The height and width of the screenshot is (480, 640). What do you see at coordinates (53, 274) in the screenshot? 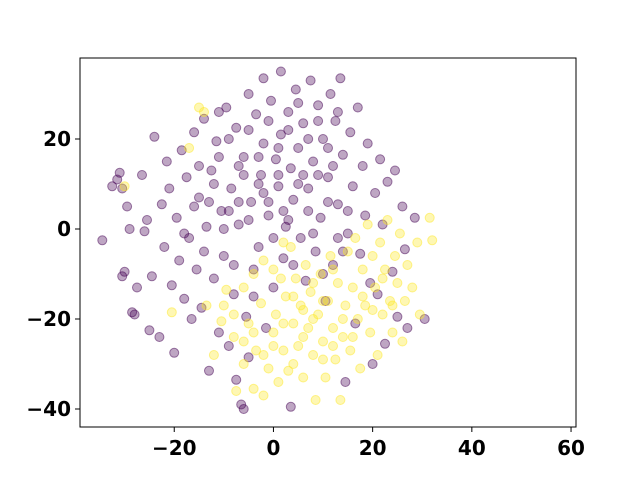
I see `y-axis: 20 0 −20 −40` at bounding box center [53, 274].